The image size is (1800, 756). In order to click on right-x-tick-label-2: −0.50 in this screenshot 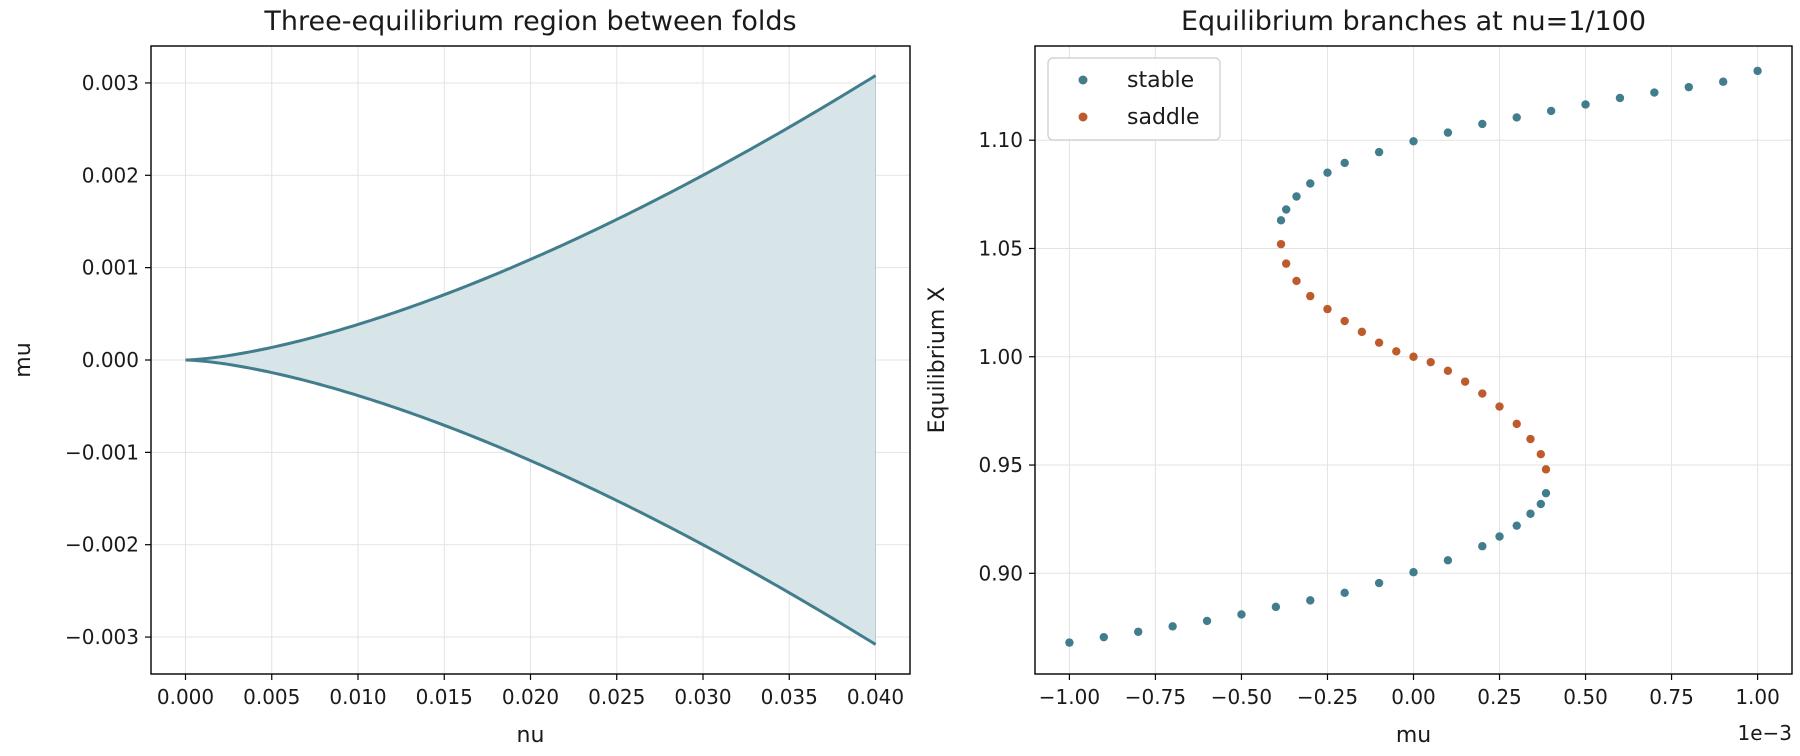, I will do `click(1241, 697)`.